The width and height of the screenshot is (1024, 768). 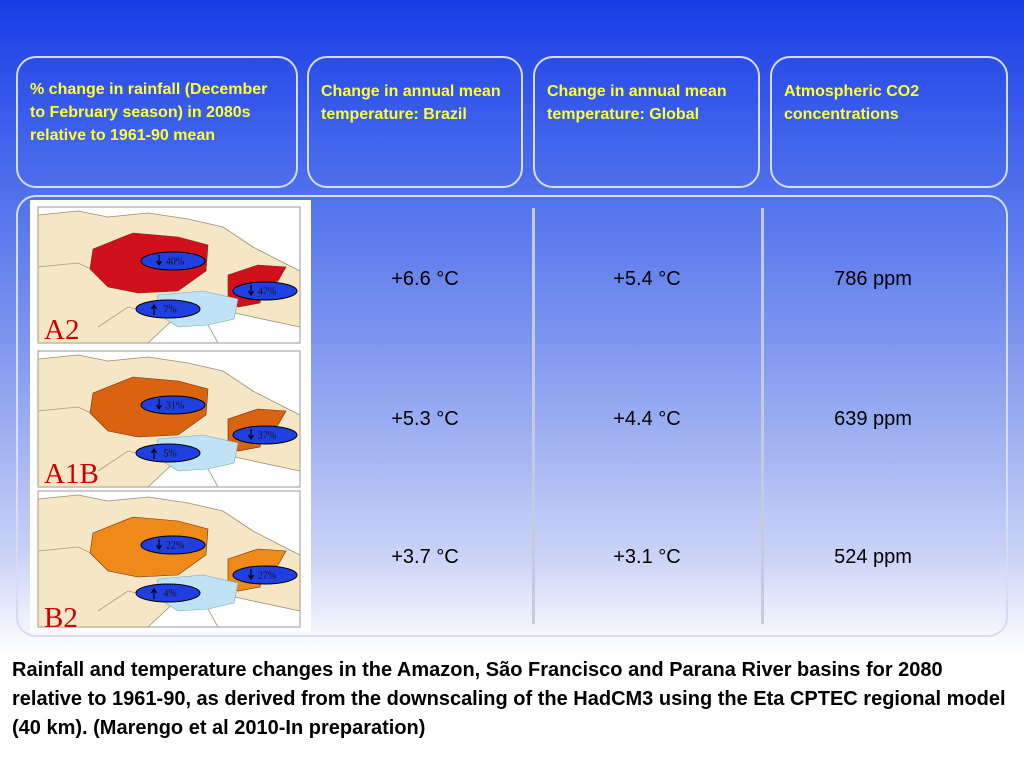 I want to click on south-change-label: 7%, so click(x=169, y=310).